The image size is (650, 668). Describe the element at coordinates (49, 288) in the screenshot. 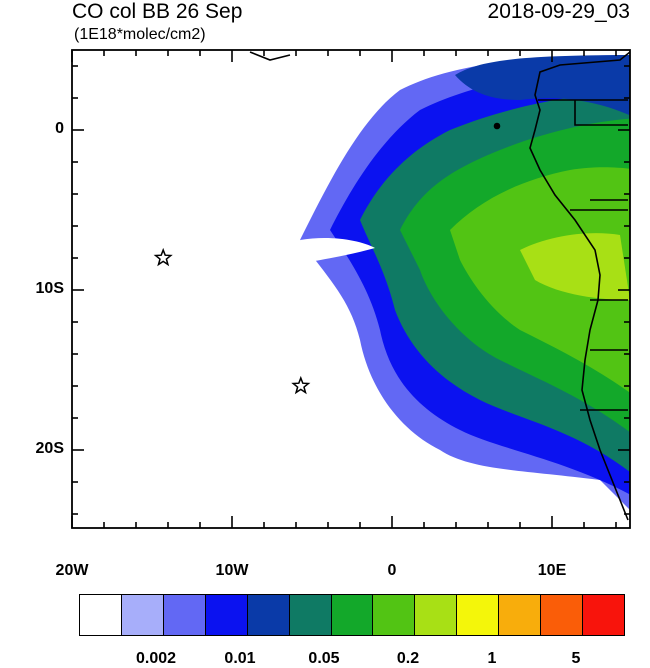

I see `lat-tick-label: 10S` at that location.